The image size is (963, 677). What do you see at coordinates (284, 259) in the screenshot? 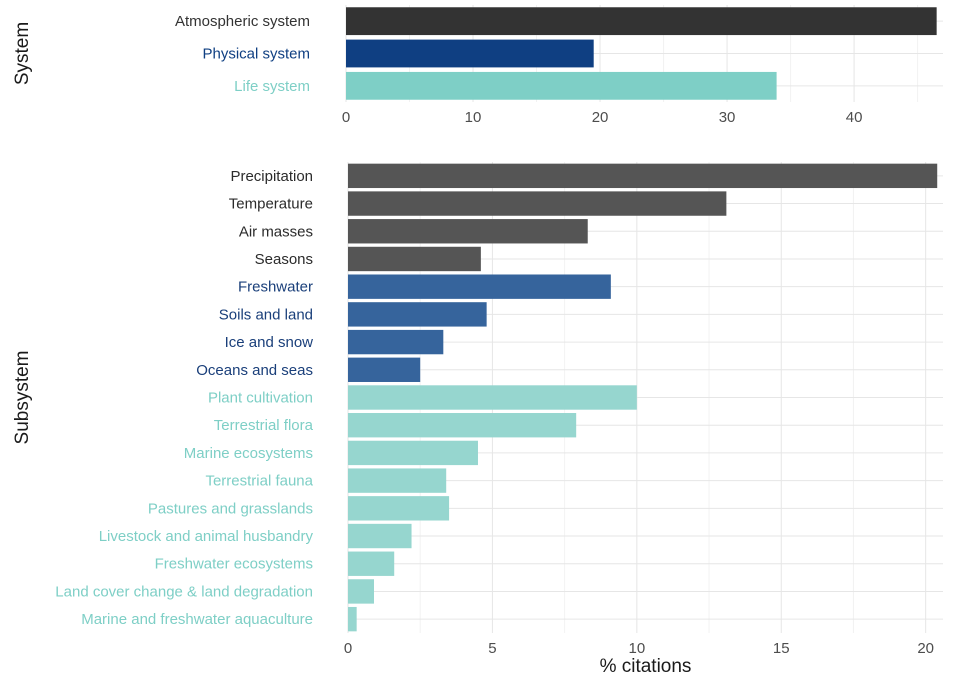
I see `category-label: Seasons` at bounding box center [284, 259].